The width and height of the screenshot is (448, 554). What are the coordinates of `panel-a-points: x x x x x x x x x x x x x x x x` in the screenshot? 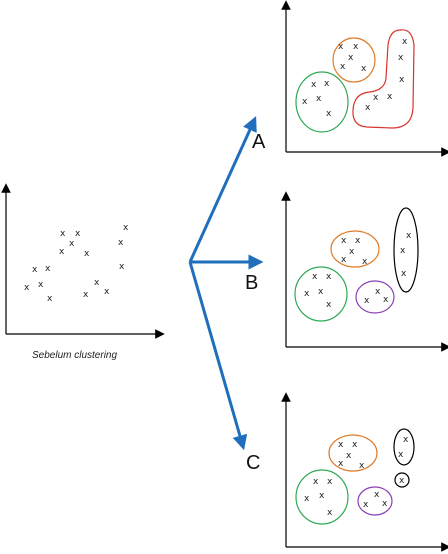 It's located at (355, 78).